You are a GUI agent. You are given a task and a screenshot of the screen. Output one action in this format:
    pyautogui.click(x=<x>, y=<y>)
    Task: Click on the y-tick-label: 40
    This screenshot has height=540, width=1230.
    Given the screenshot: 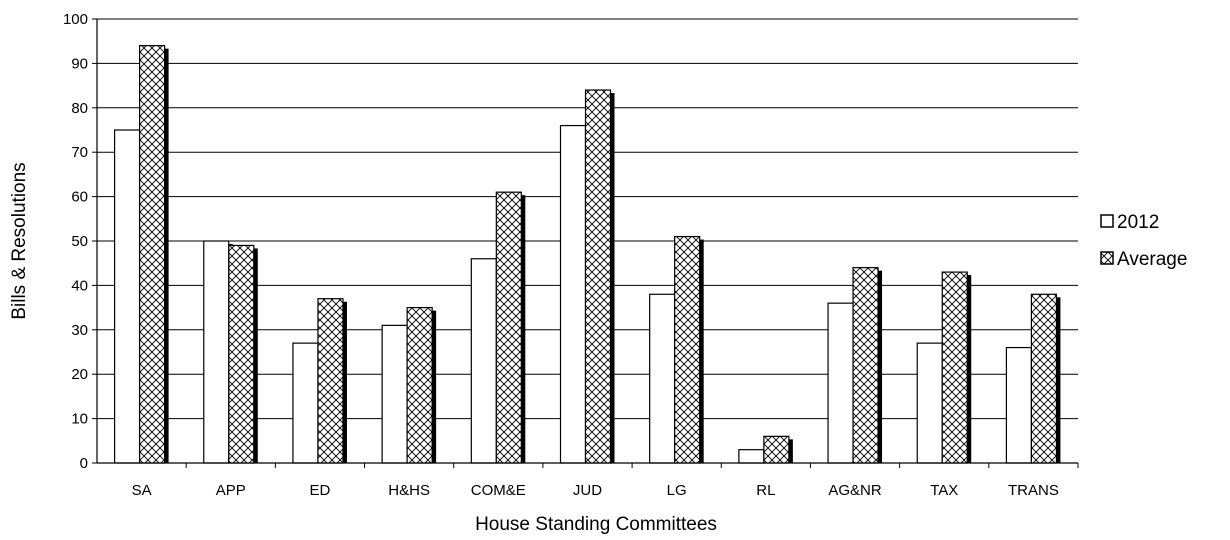 What is the action you would take?
    pyautogui.click(x=79, y=285)
    